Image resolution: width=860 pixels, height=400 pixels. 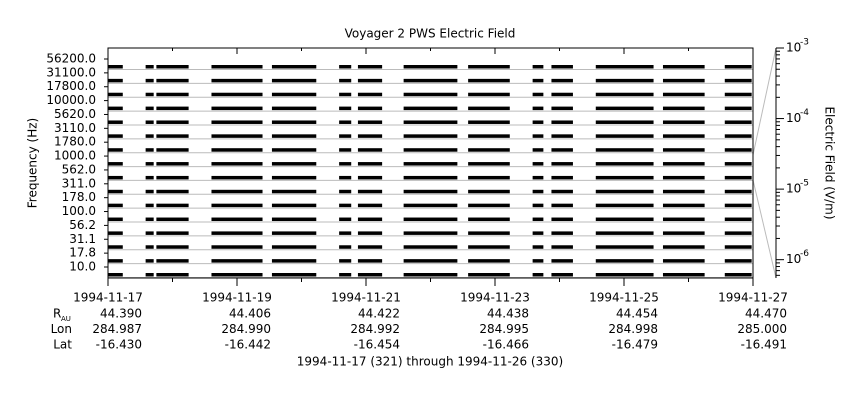 I want to click on ephemeris-value: 284.987, so click(x=117, y=329).